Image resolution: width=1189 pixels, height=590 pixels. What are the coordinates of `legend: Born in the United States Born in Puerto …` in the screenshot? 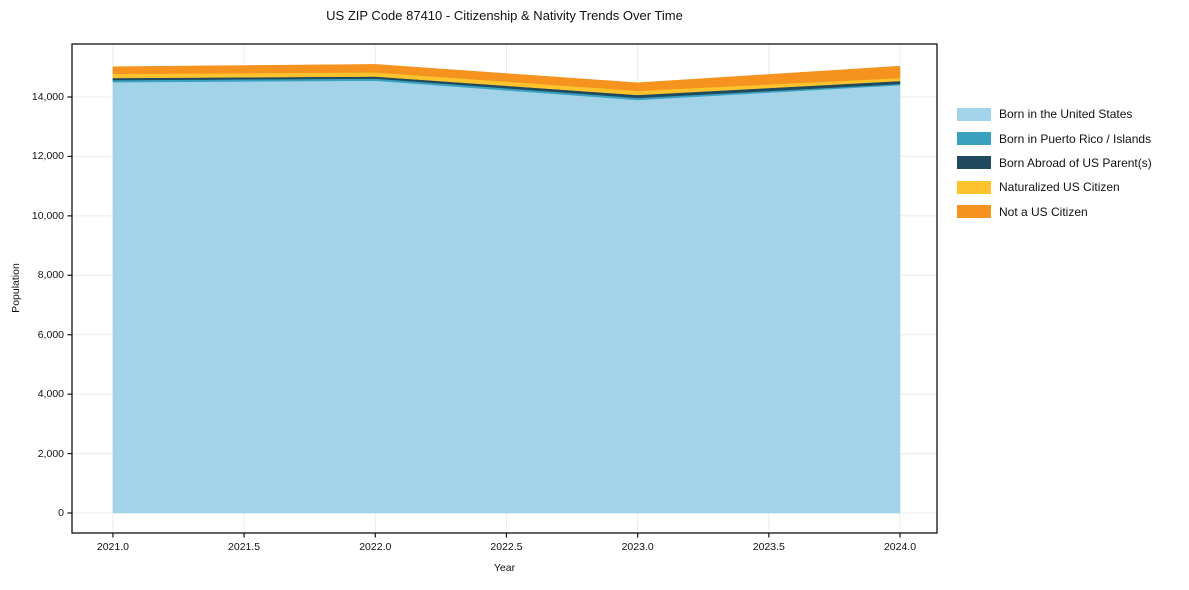 It's located at (1054, 163).